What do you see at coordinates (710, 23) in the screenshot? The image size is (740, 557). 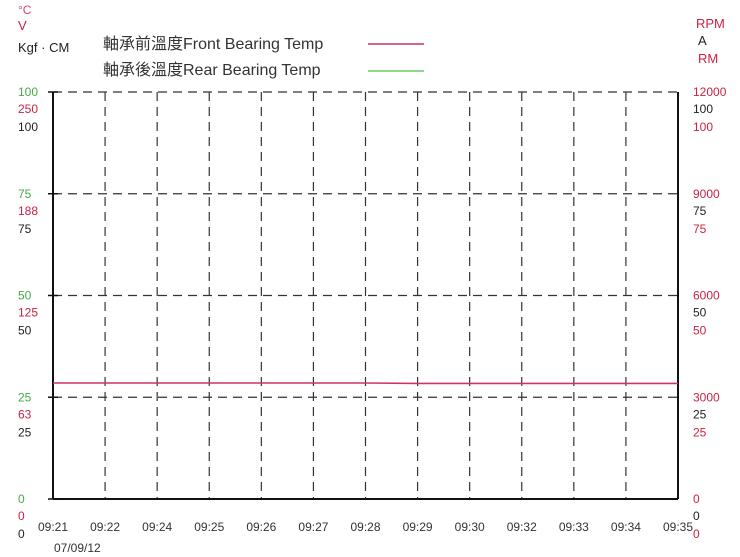 I see `right-unit-rpm: RPM` at bounding box center [710, 23].